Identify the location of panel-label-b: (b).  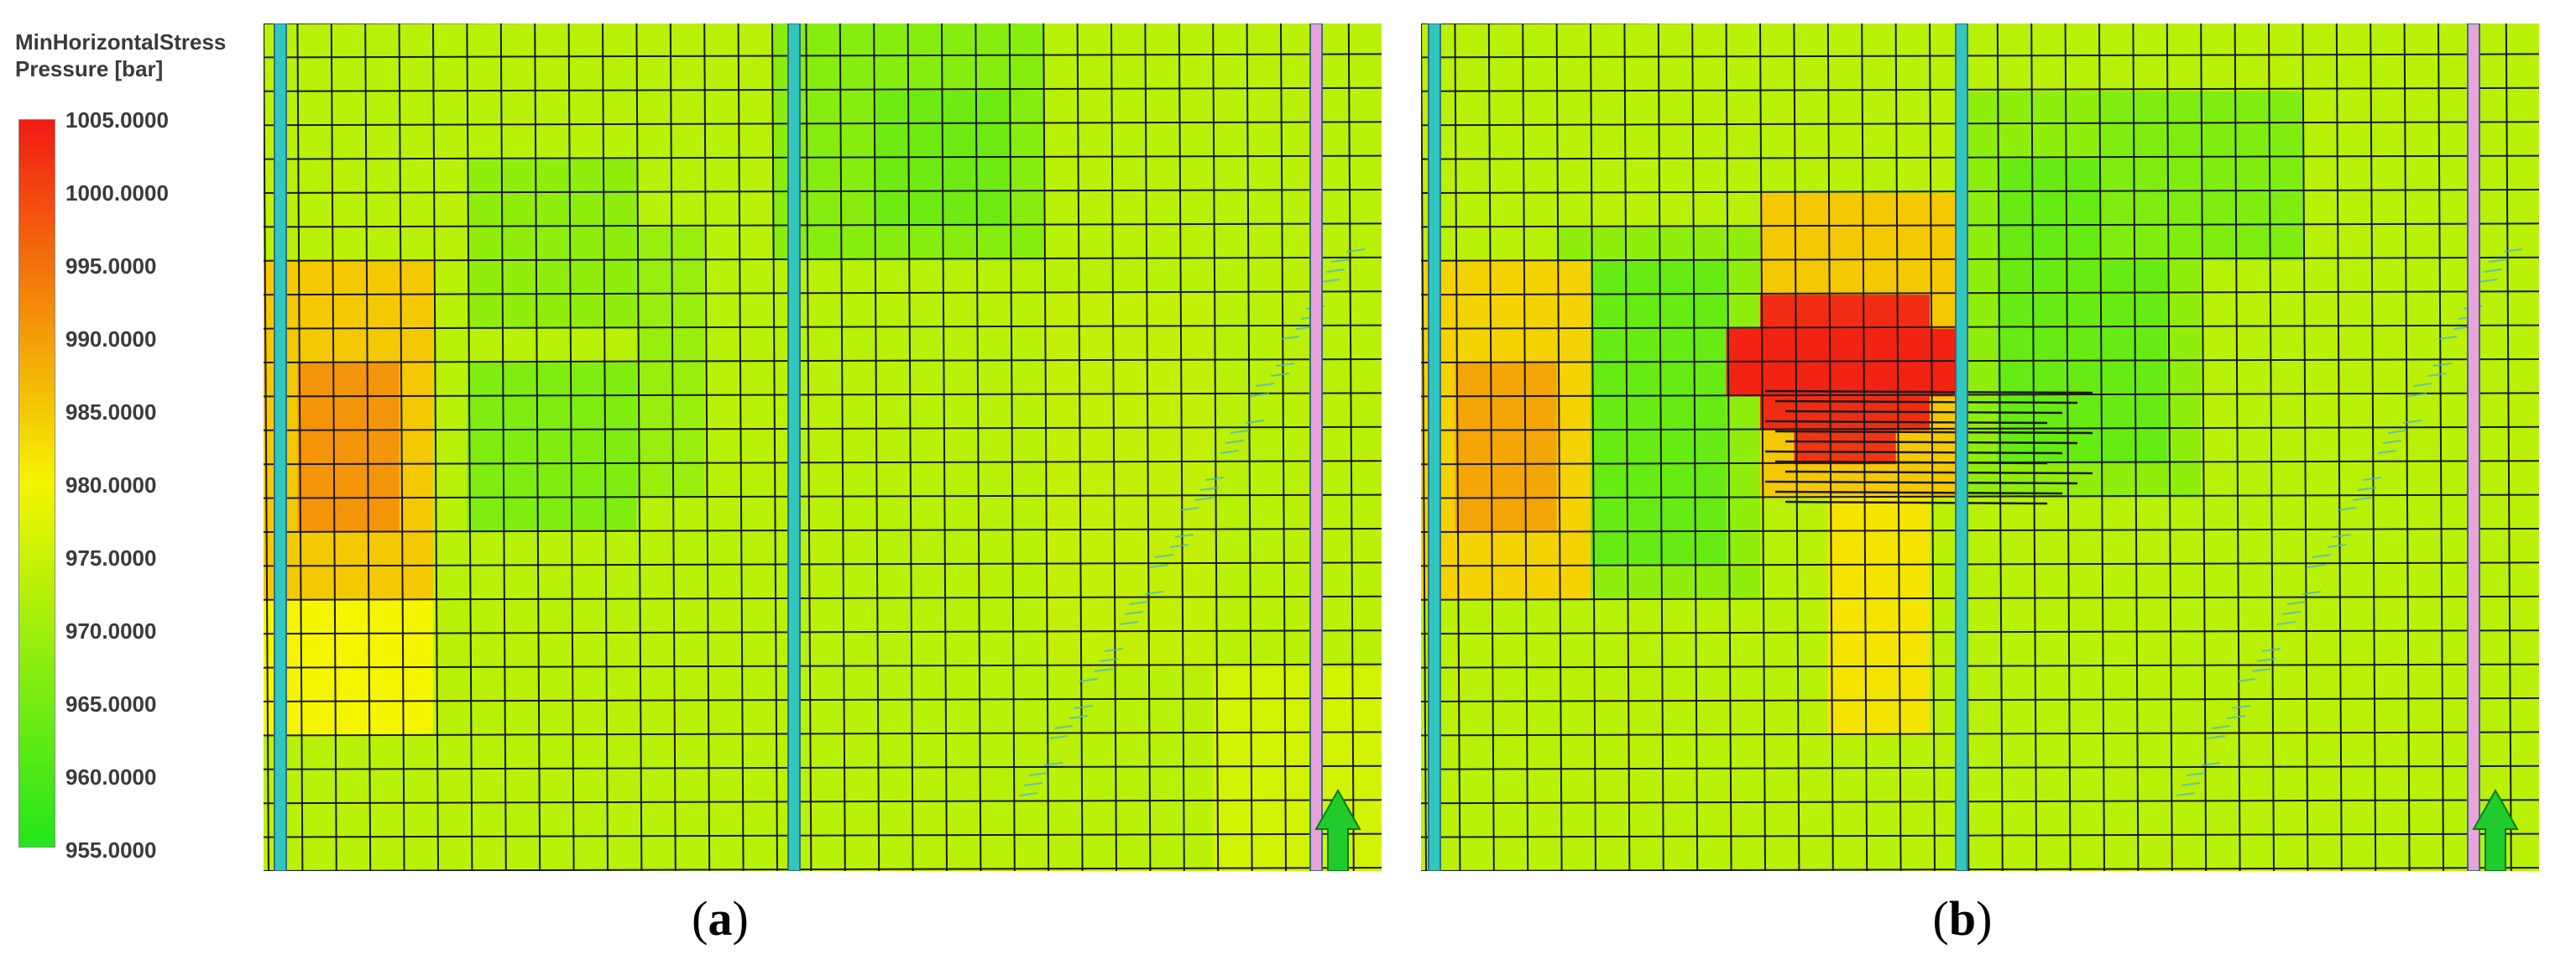
(1962, 918).